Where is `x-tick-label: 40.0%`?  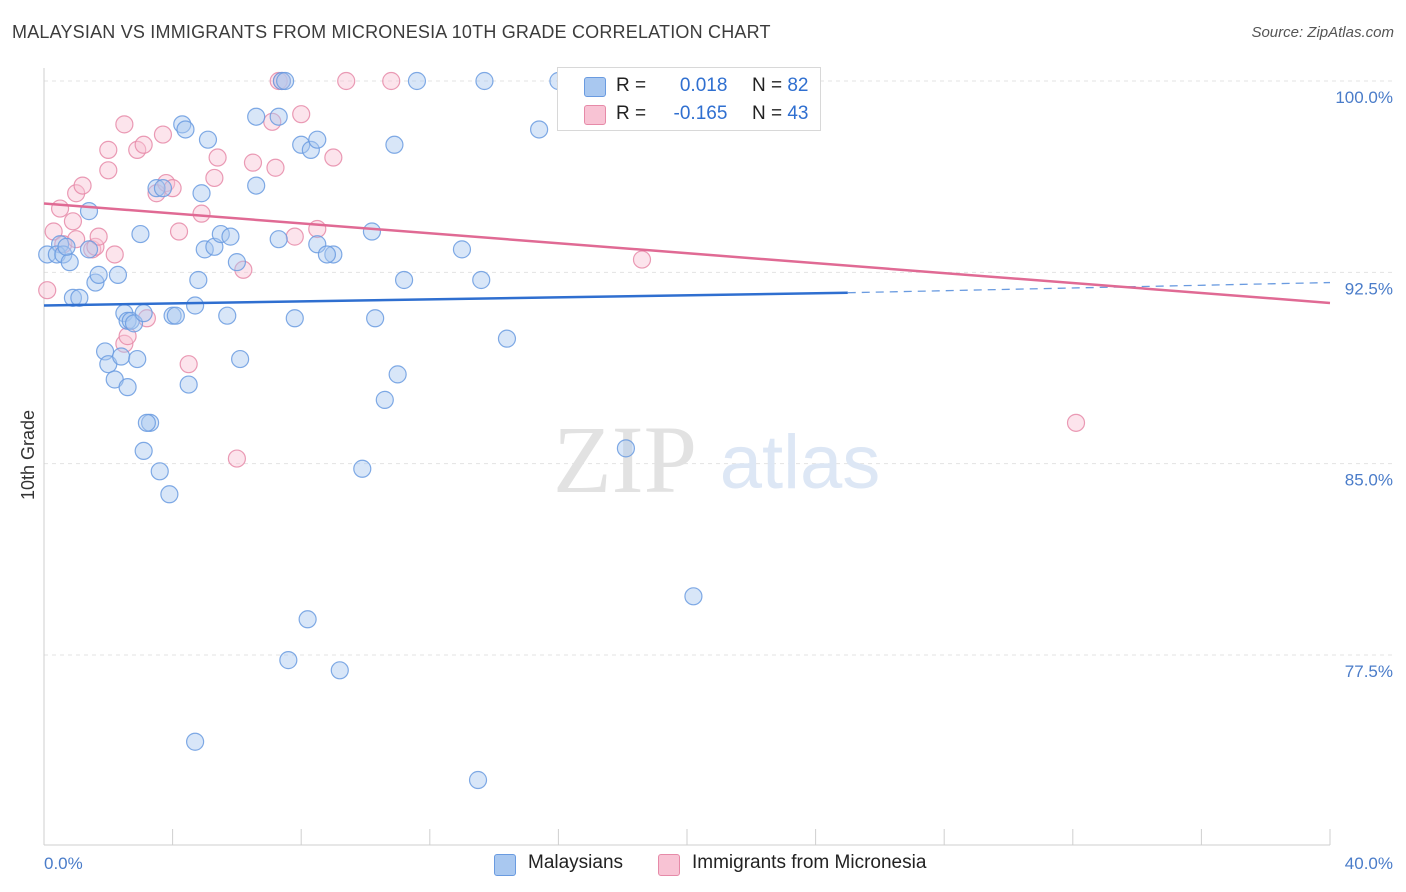
x-tick-label: 40.0% is located at coordinates (1369, 863).